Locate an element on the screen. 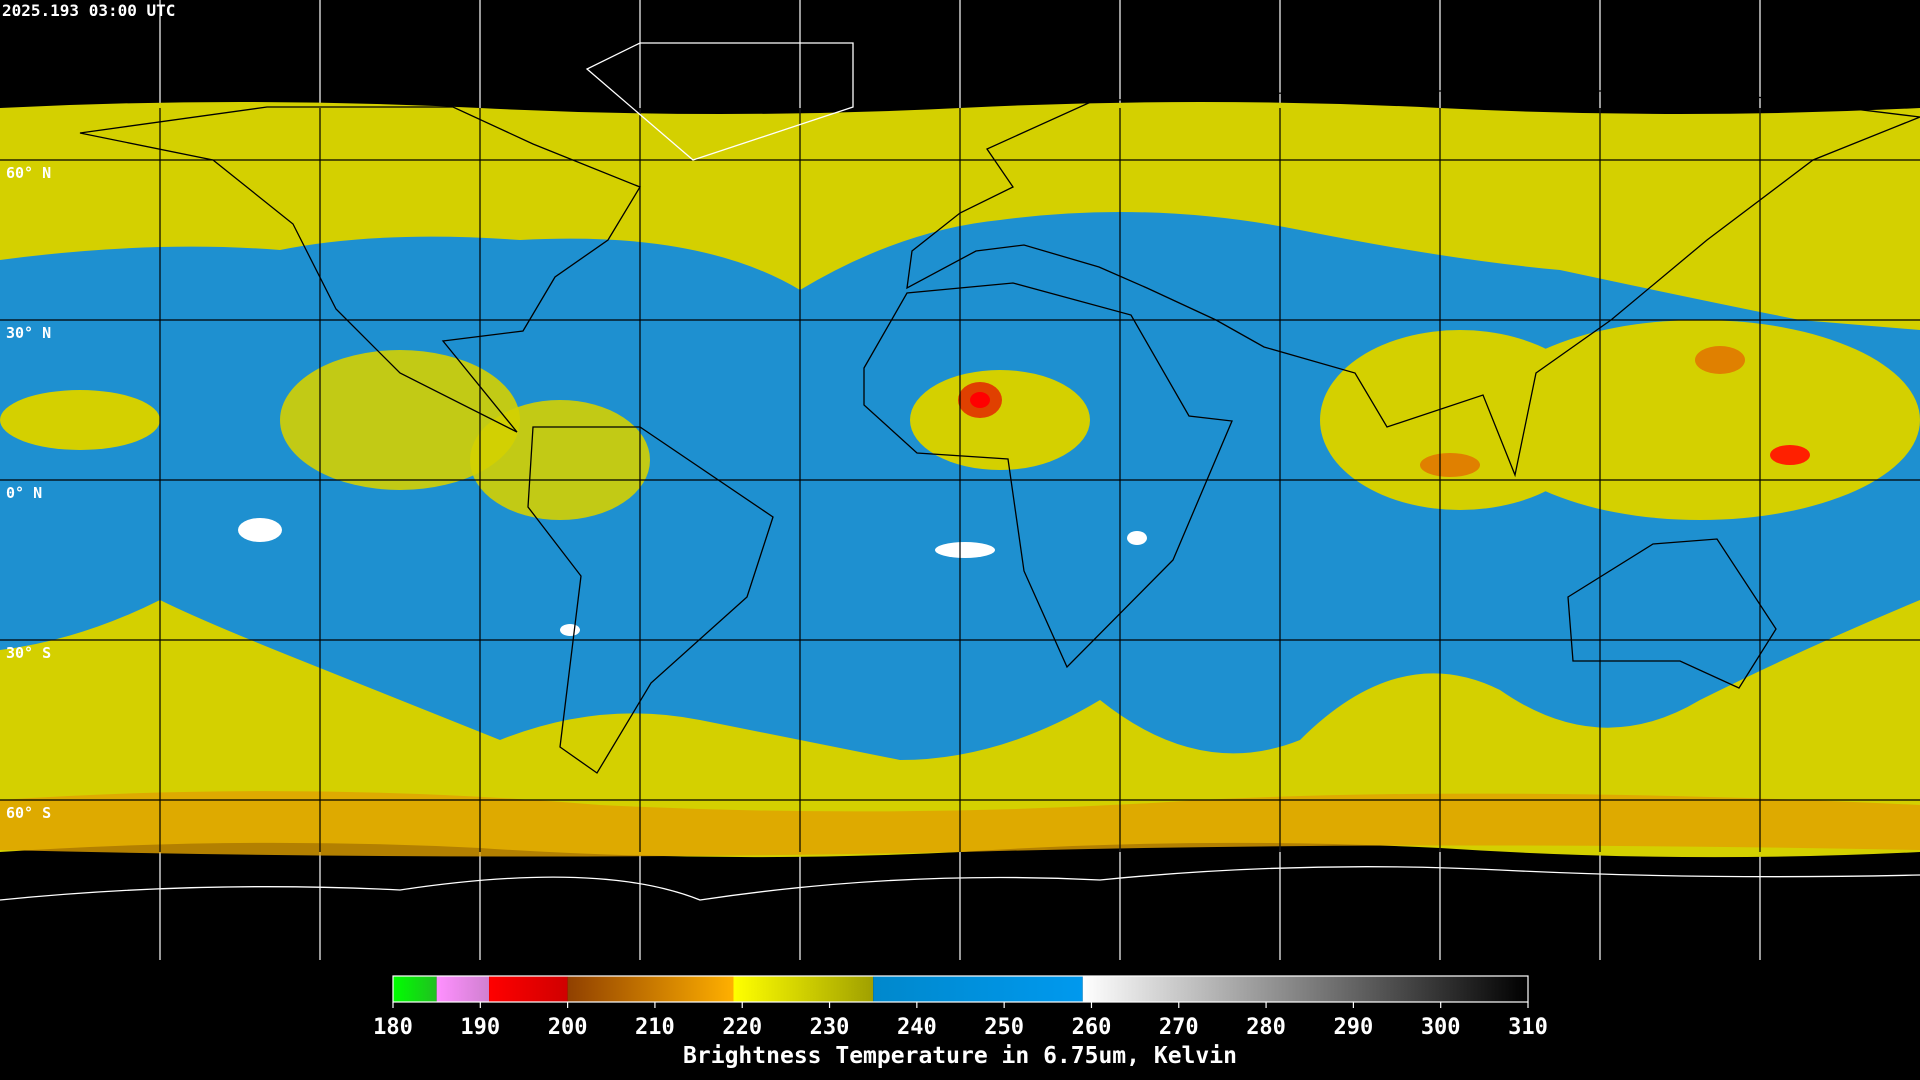  colorbar-label: Brightness Temperature in 6.75um, Kelvin is located at coordinates (960, 1056).